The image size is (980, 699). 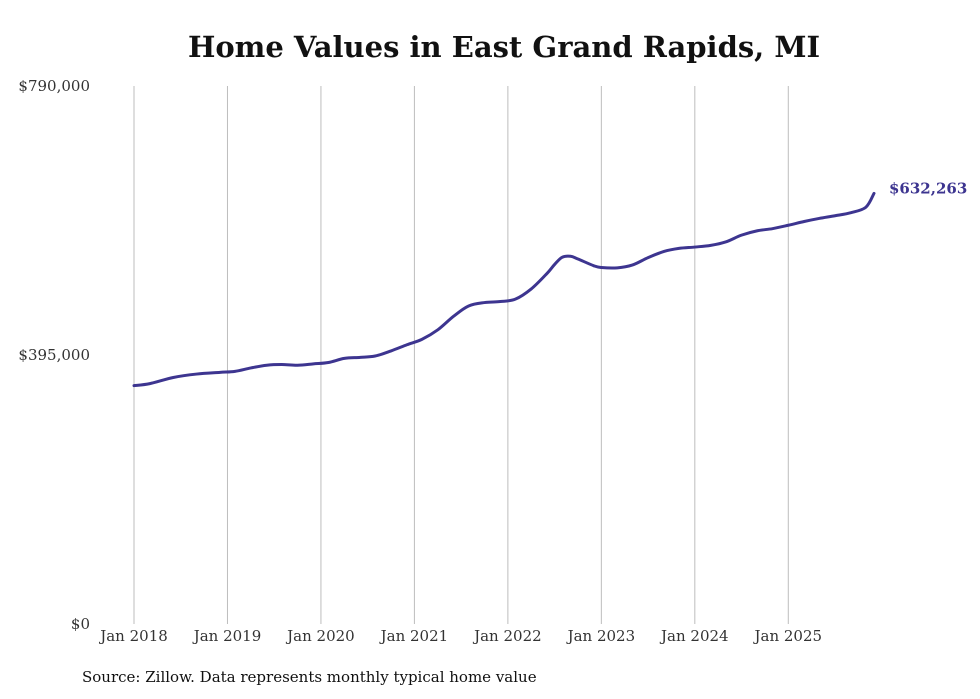 I want to click on y-tick-label: $0, so click(x=80, y=624).